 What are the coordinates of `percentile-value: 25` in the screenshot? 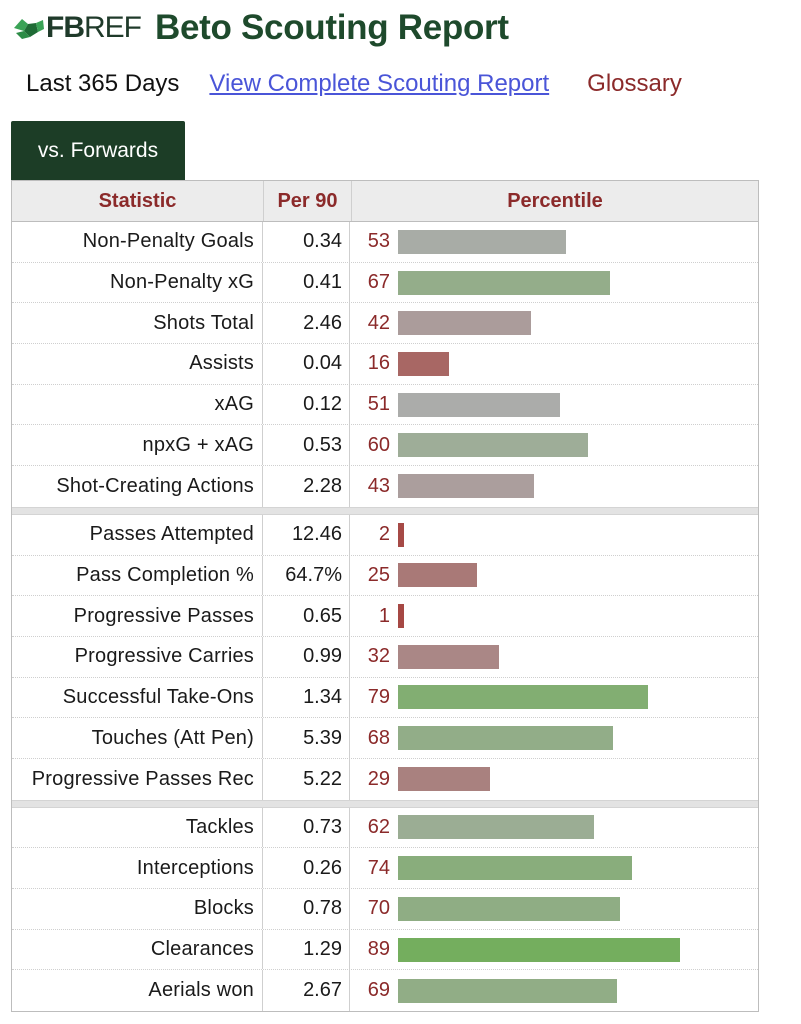 It's located at (378, 574).